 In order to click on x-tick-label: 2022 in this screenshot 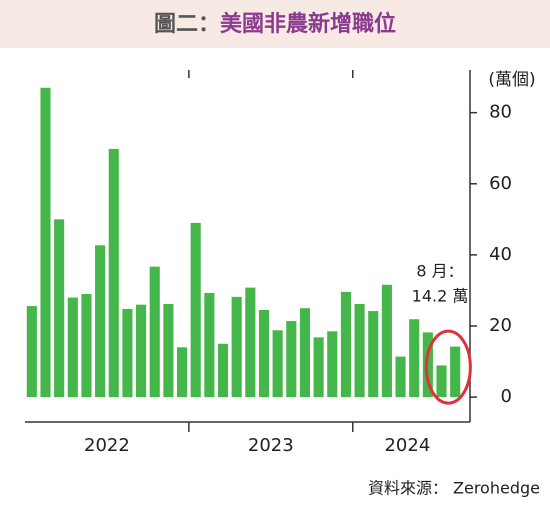, I will do `click(107, 445)`.